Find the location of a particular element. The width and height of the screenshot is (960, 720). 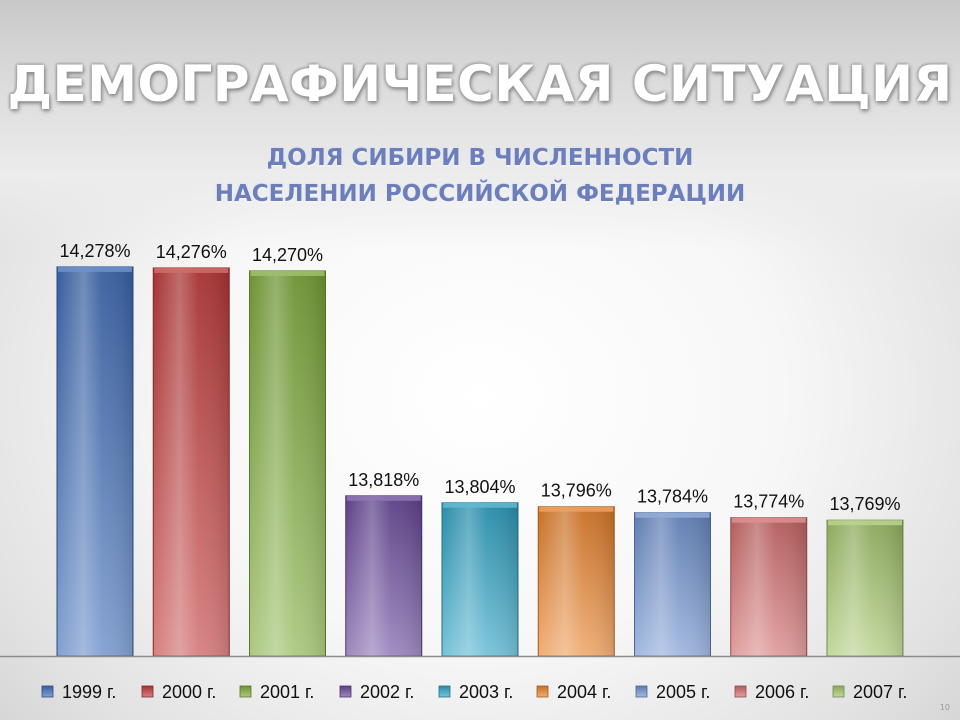

page-number: 10 is located at coordinates (944, 707).